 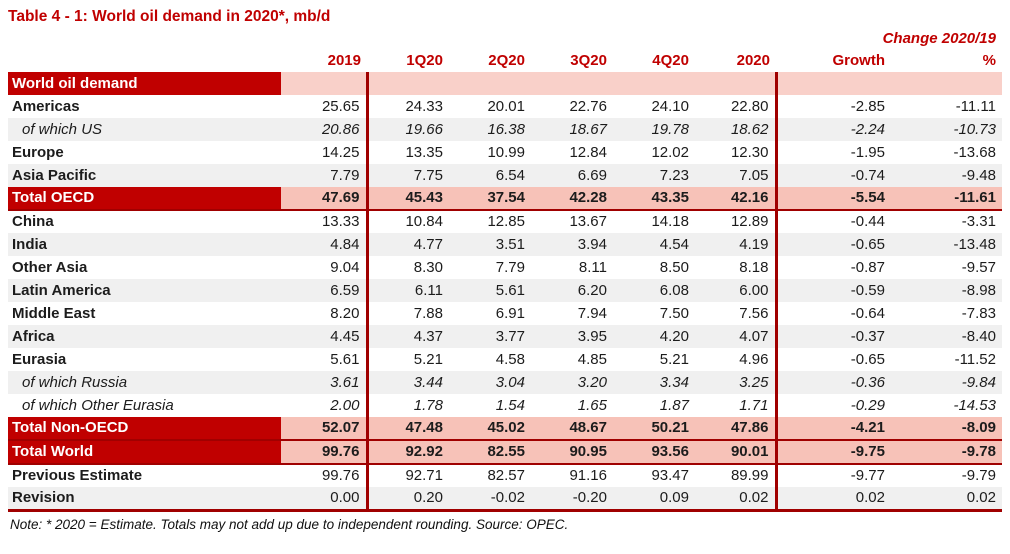 I want to click on row-label: Total Non-OECD, so click(x=144, y=429).